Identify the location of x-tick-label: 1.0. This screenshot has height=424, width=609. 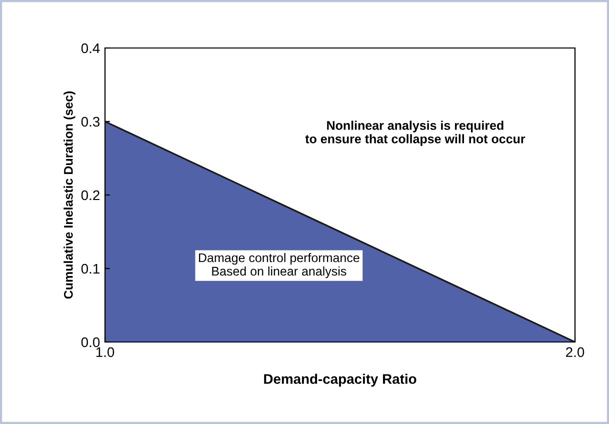
(105, 352).